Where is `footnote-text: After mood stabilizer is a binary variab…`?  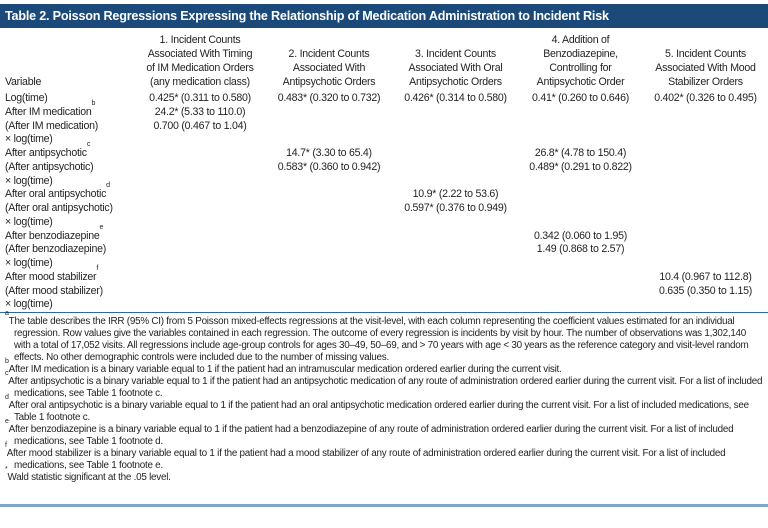 footnote-text: After mood stabilizer is a binary variab… is located at coordinates (366, 459).